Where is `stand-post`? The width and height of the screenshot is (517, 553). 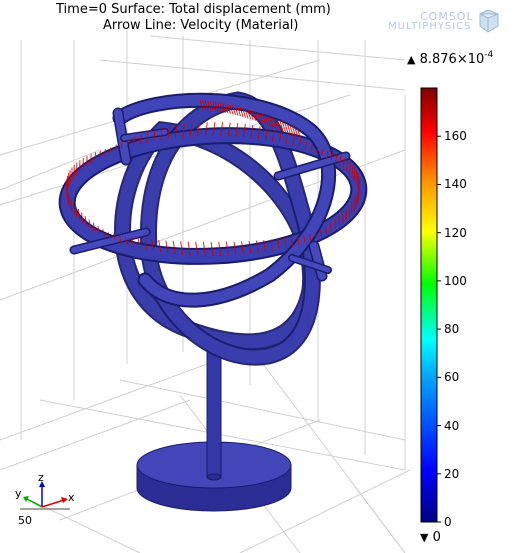 stand-post is located at coordinates (214, 411).